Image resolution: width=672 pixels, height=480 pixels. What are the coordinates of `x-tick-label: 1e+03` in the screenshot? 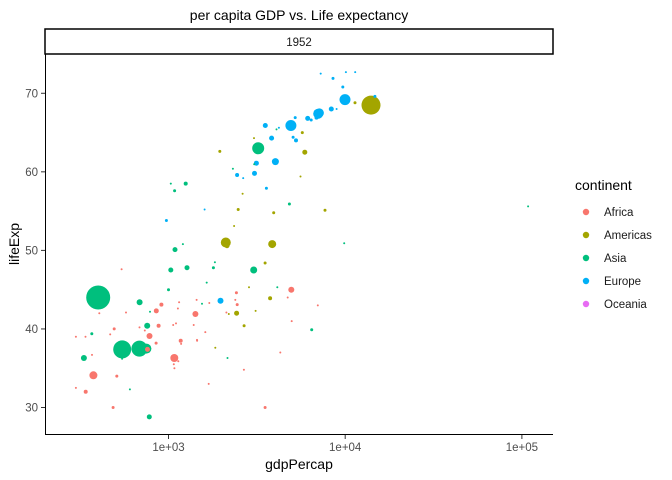 It's located at (168, 448).